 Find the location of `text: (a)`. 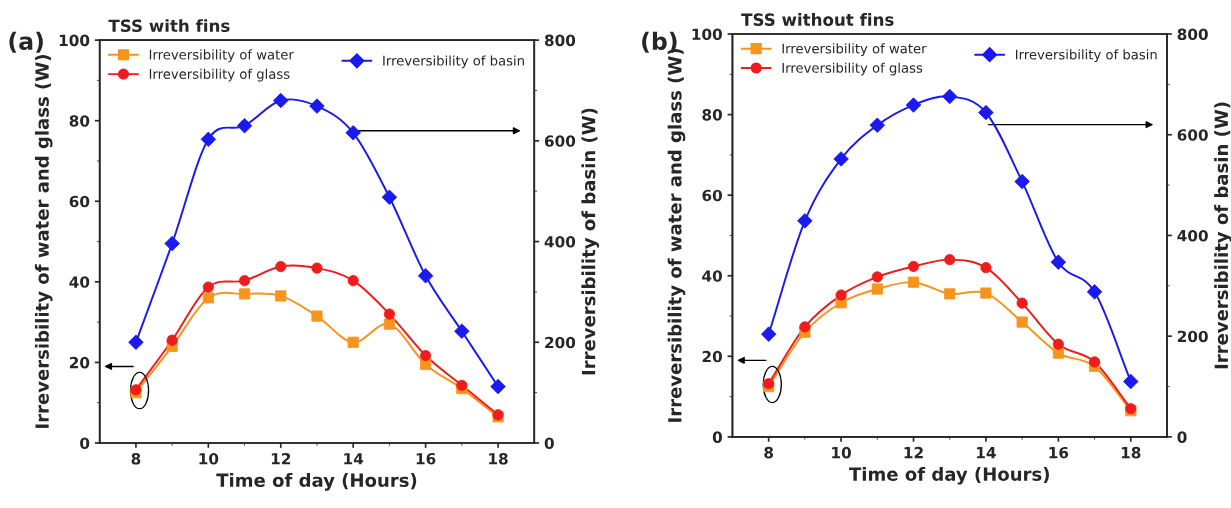

text: (a) is located at coordinates (26, 42).